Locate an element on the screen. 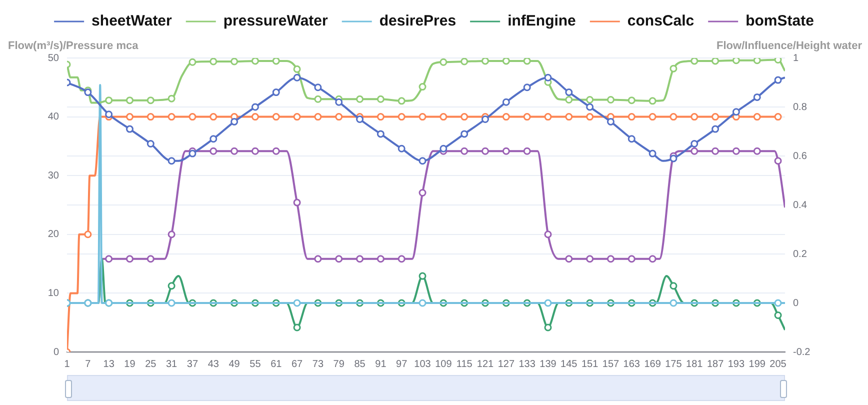 The width and height of the screenshot is (868, 405). x-tick-label: 199 is located at coordinates (757, 364).